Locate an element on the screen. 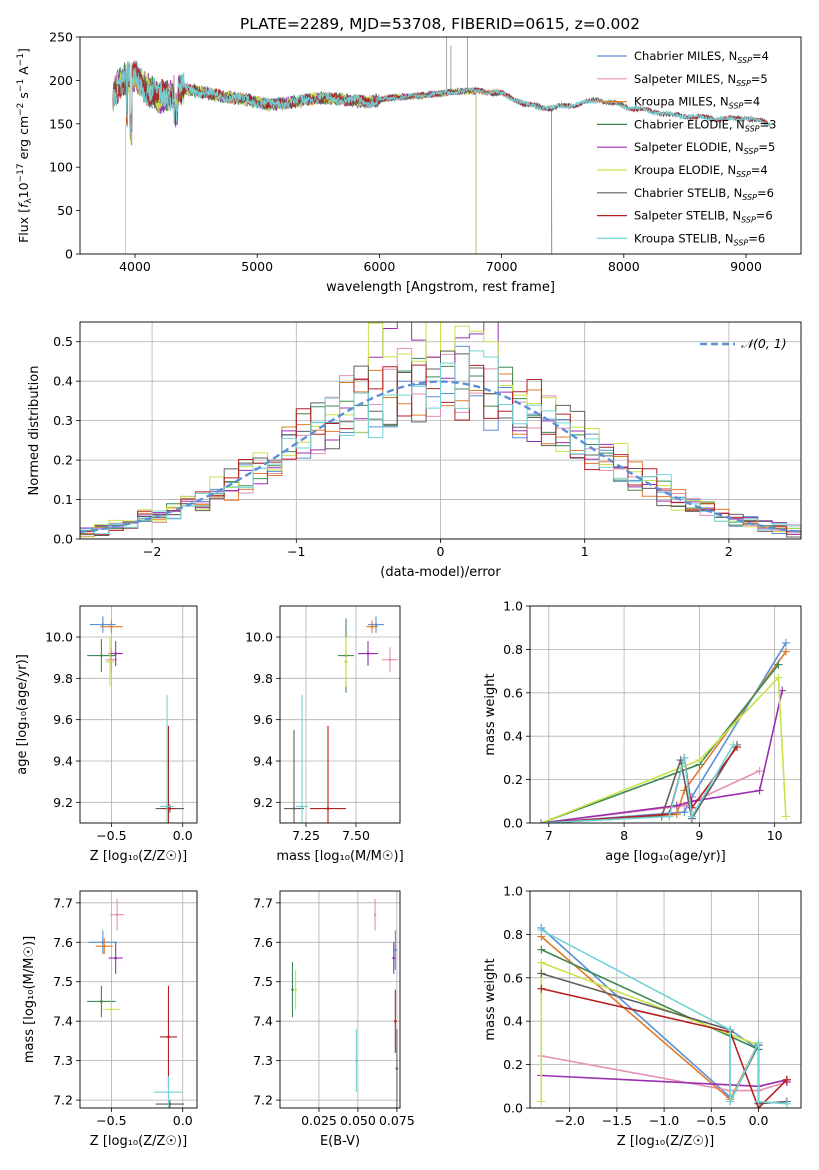  legend-label: Salpeter STELIB, NSSP=6 is located at coordinates (703, 217).